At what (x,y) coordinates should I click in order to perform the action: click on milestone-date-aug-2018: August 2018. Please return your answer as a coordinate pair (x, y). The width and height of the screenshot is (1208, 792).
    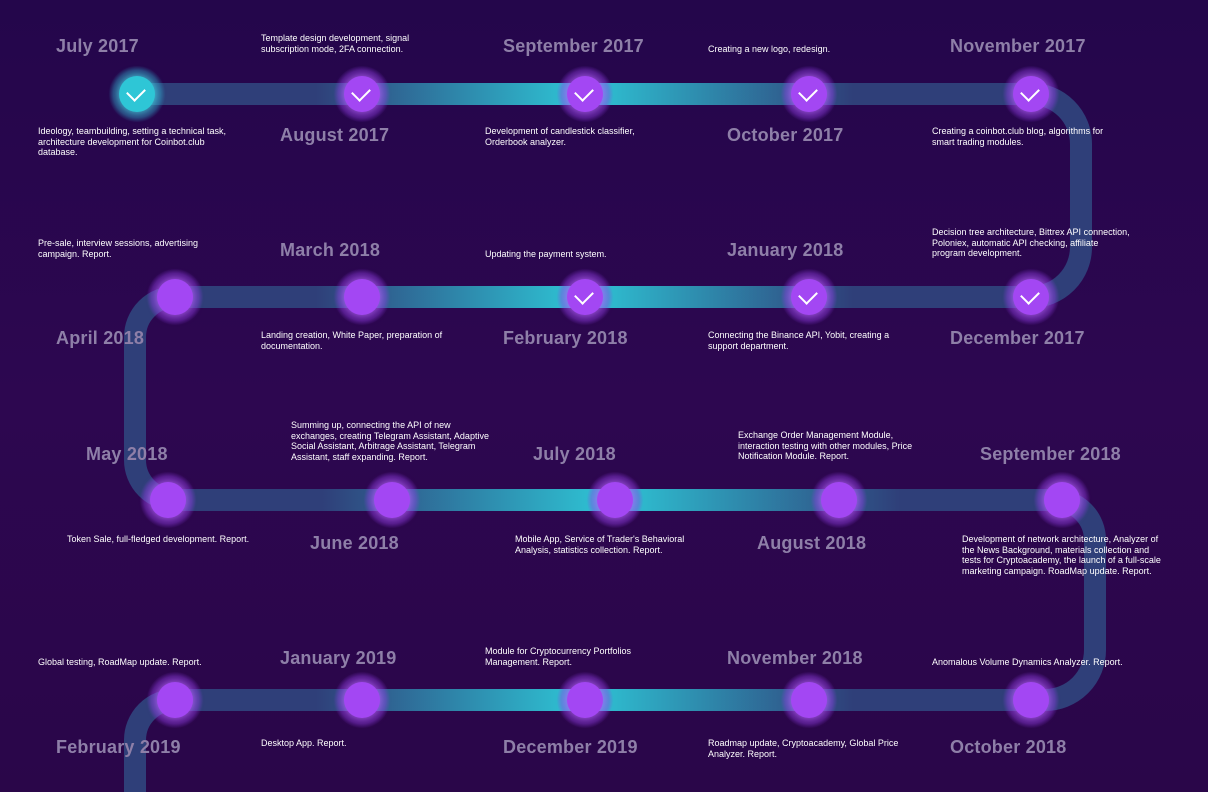
    Looking at the image, I should click on (812, 543).